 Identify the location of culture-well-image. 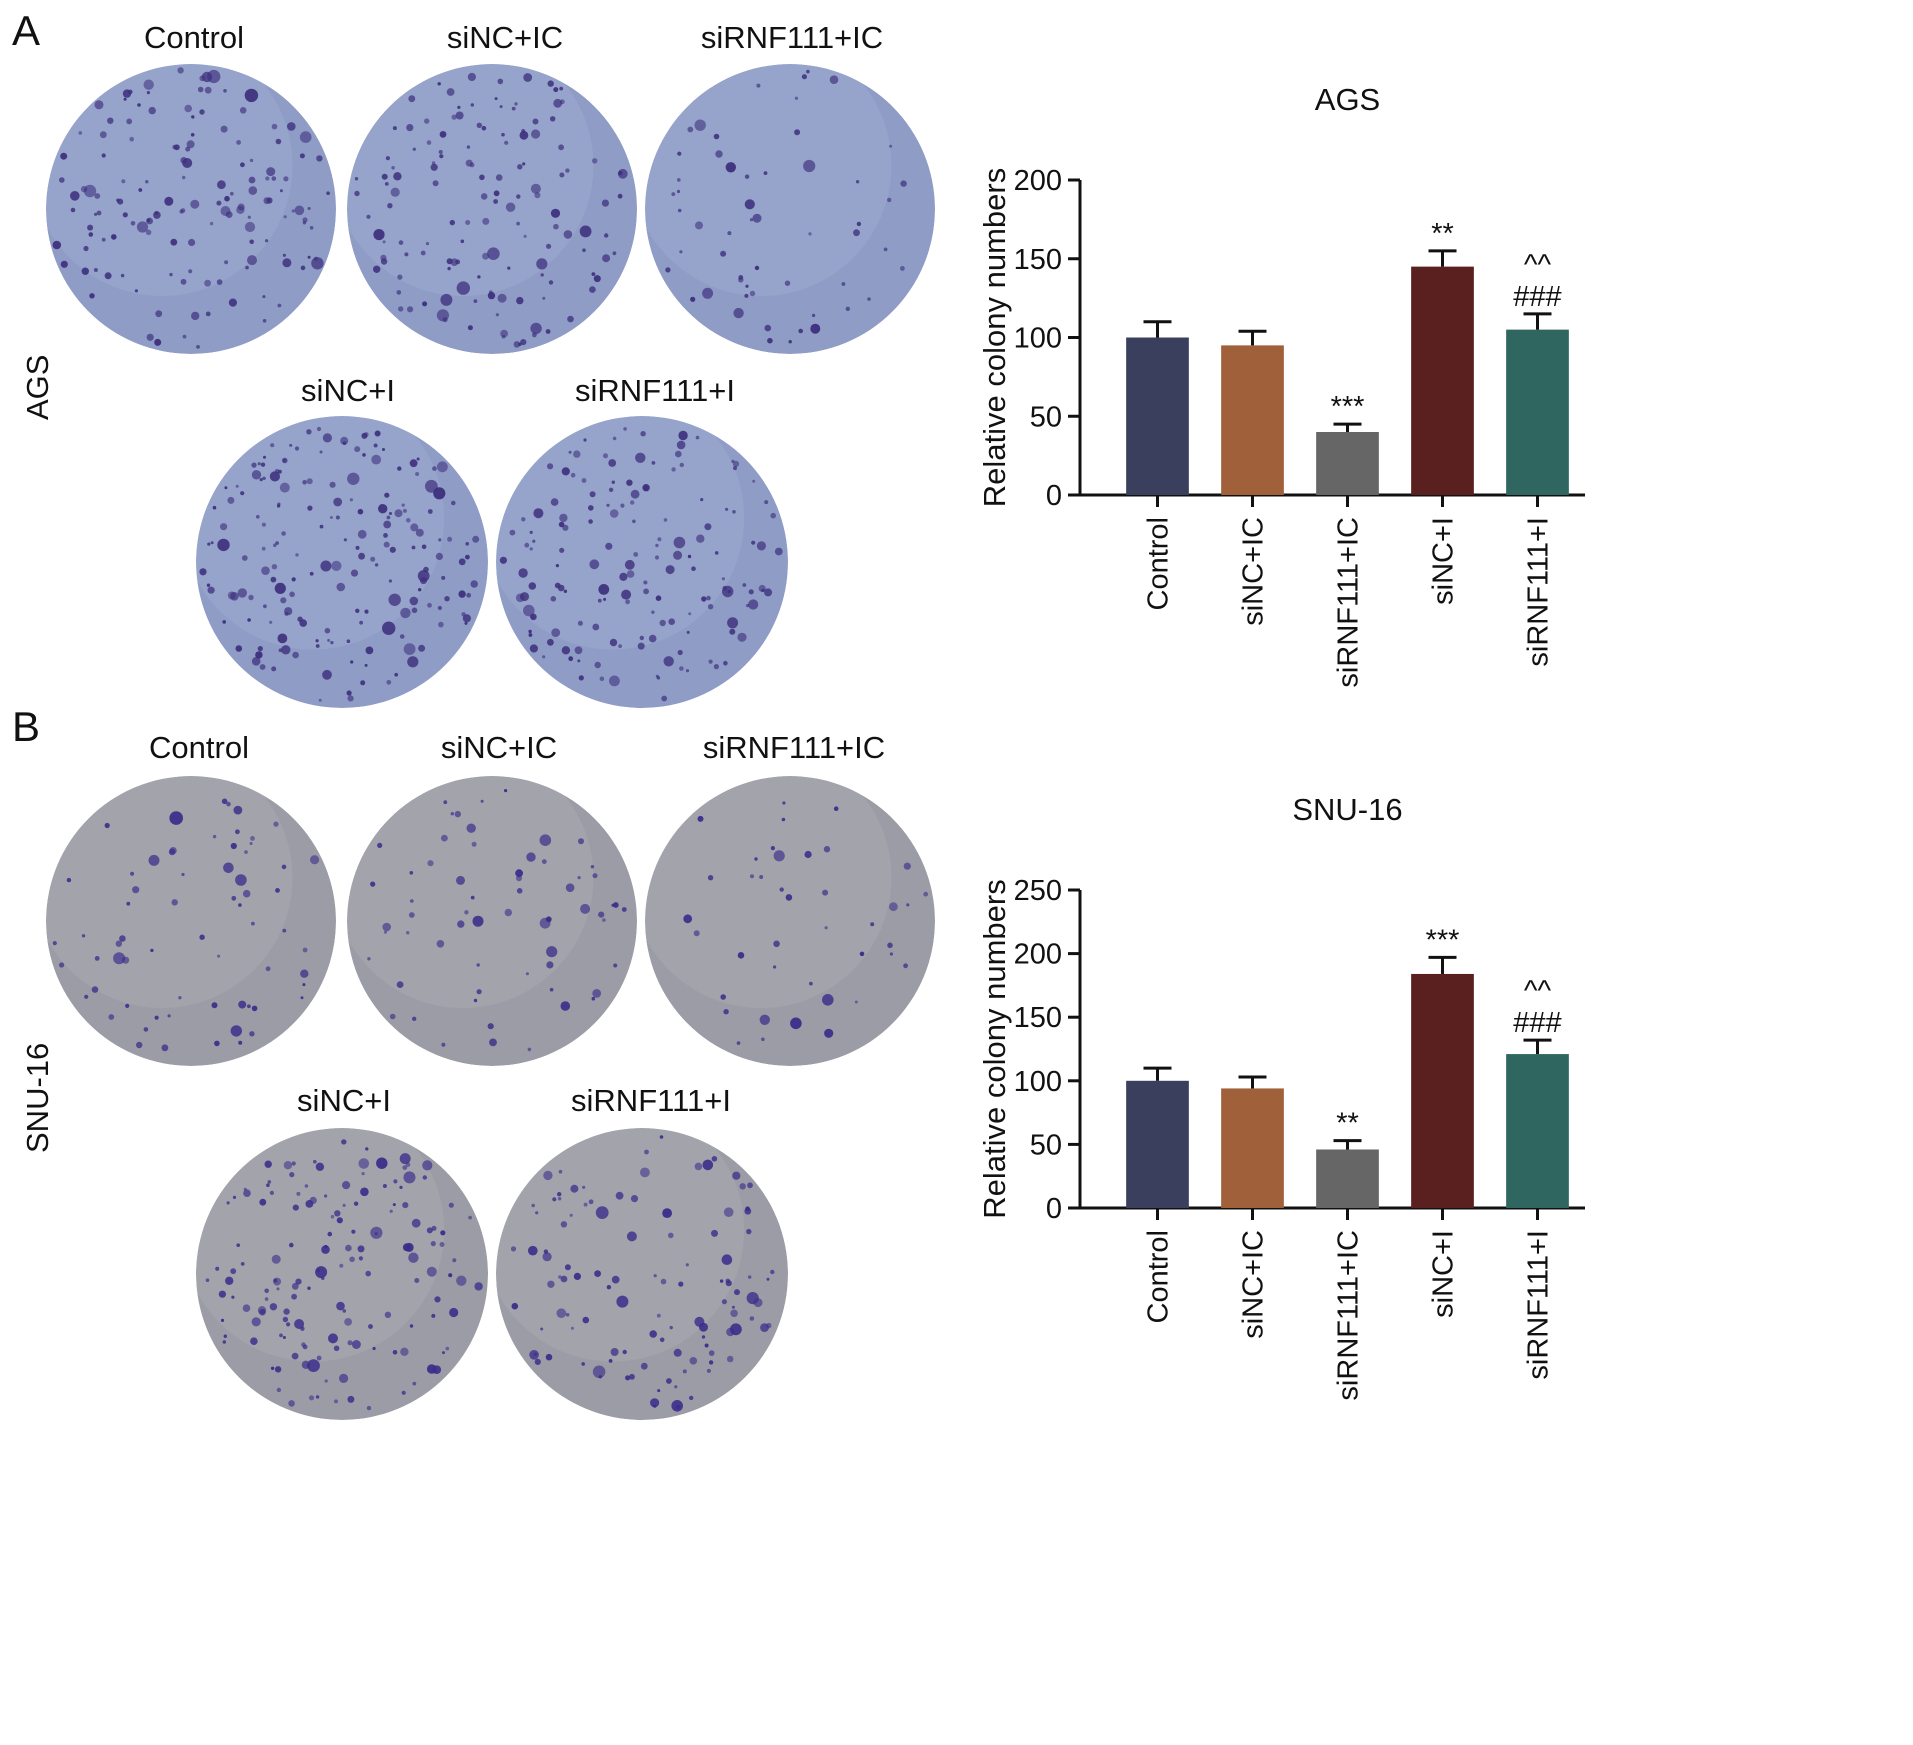
(790, 921).